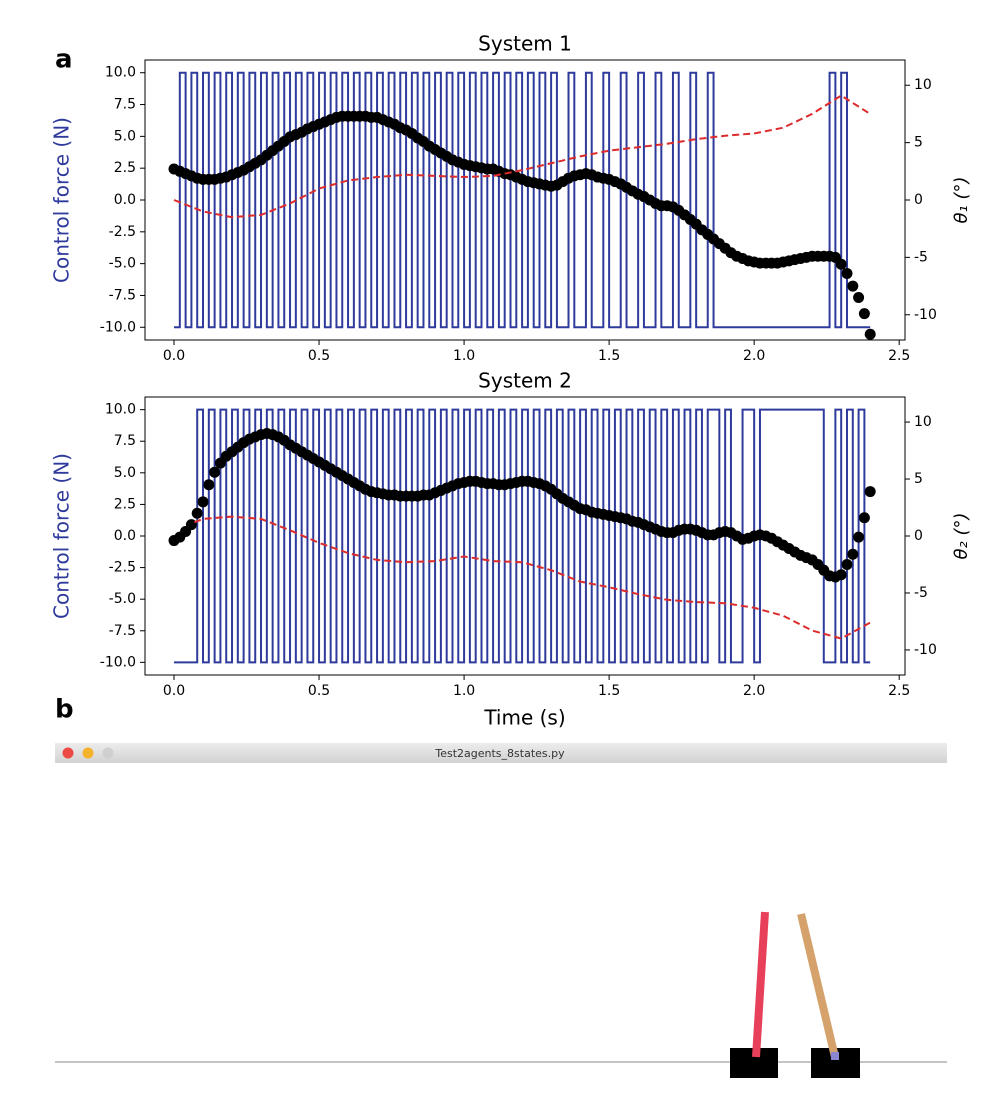 Image resolution: width=1000 pixels, height=1105 pixels. Describe the element at coordinates (108, 753) in the screenshot. I see `zoom-button` at that location.